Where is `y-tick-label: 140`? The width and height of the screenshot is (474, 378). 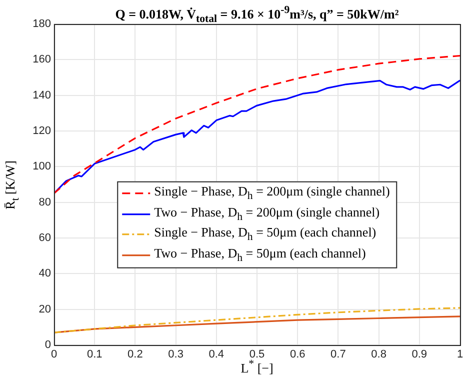 y-tick-label: 140 is located at coordinates (41, 95).